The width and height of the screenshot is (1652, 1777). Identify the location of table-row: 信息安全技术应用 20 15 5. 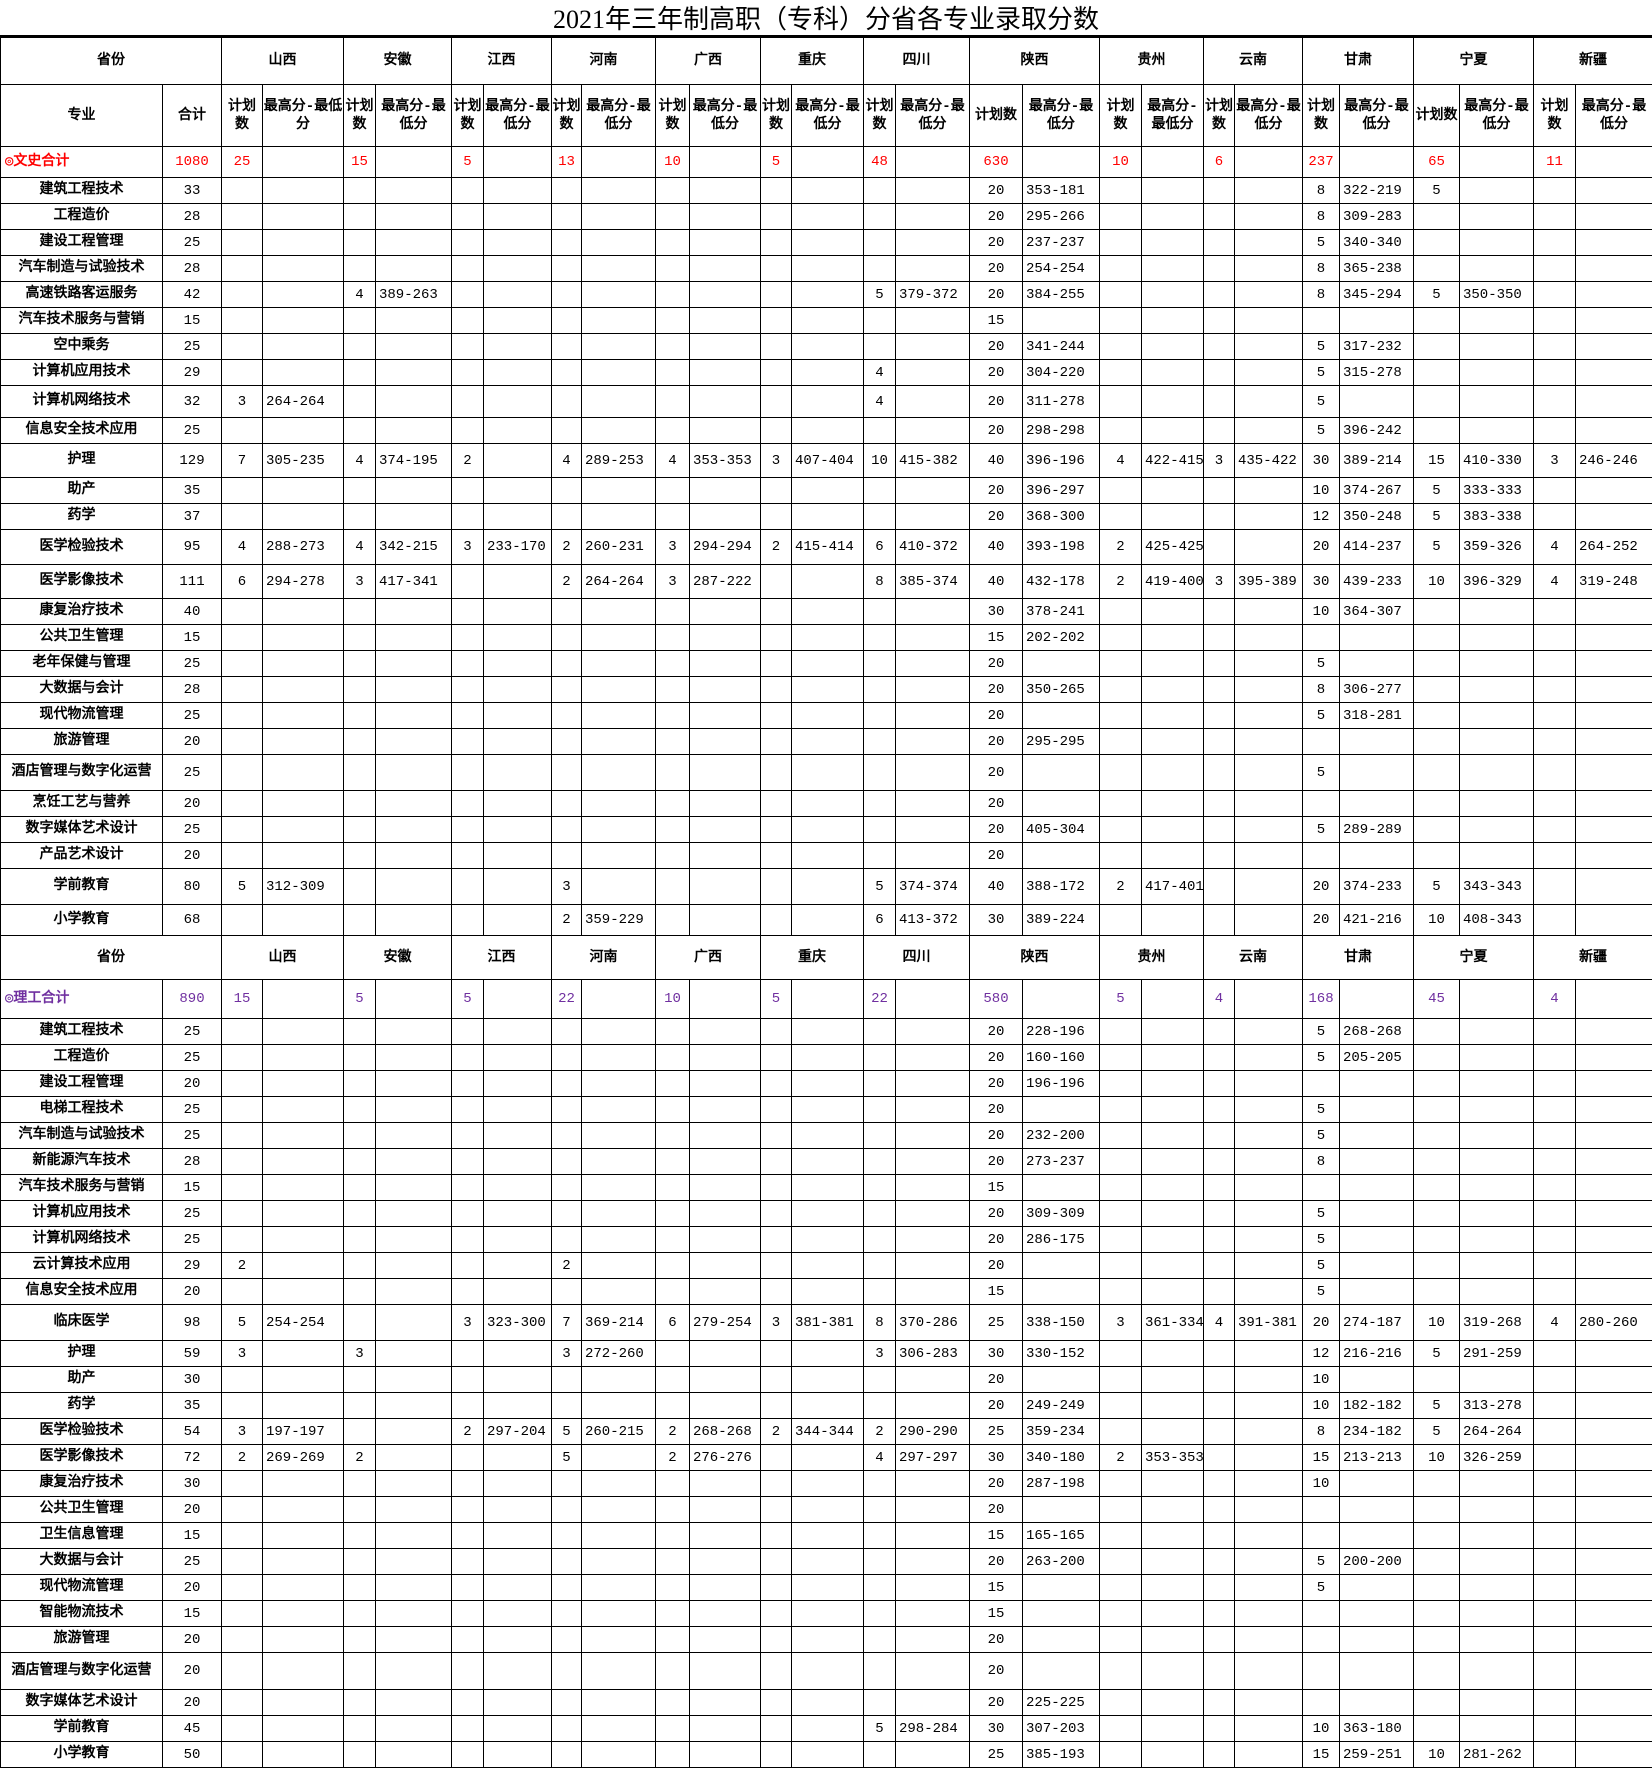
(826, 1291).